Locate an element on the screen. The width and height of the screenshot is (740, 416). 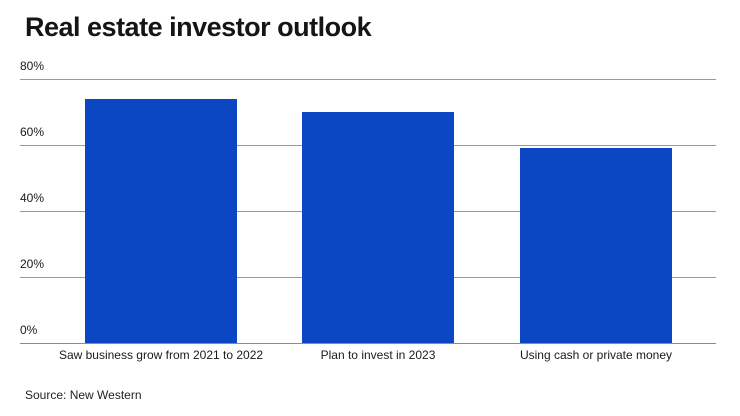
y-tick-label: 40% is located at coordinates (32, 198).